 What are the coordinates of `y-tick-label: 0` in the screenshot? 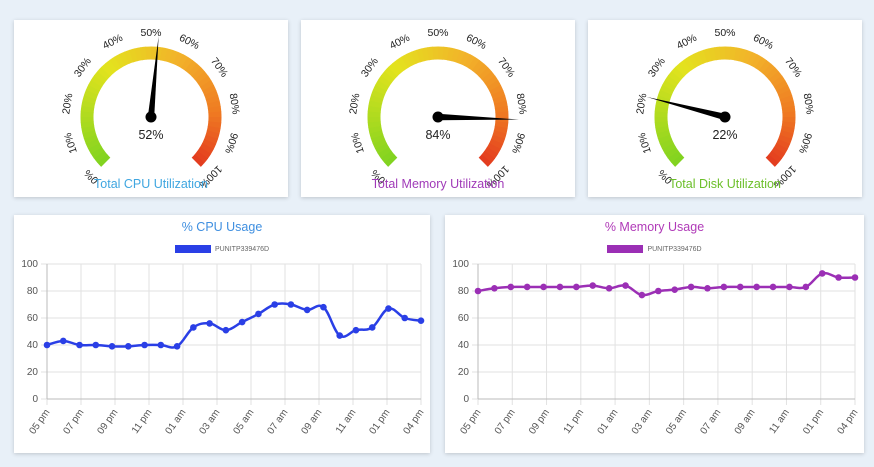 It's located at (35, 399).